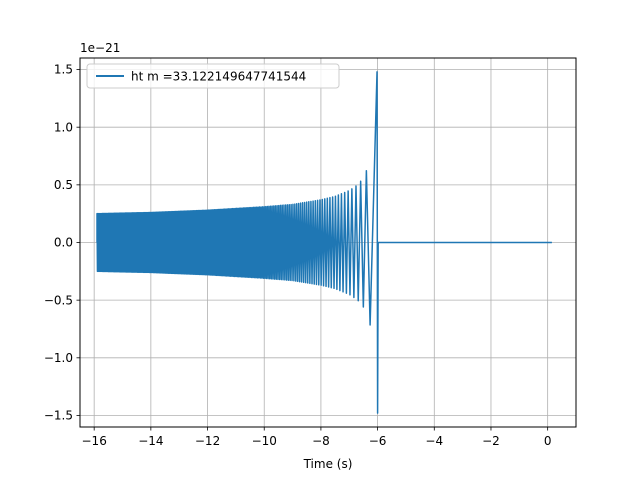 The height and width of the screenshot is (484, 640). What do you see at coordinates (100, 48) in the screenshot?
I see `y-offset-label: 1e−21` at bounding box center [100, 48].